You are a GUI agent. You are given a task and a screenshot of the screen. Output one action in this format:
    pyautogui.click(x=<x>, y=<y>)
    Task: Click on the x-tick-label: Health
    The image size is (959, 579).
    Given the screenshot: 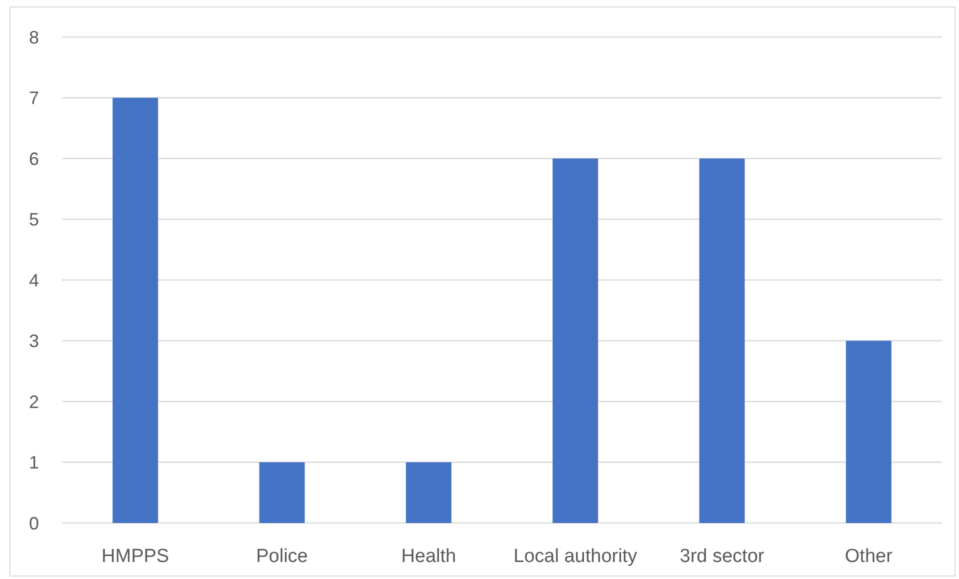 What is the action you would take?
    pyautogui.click(x=428, y=556)
    